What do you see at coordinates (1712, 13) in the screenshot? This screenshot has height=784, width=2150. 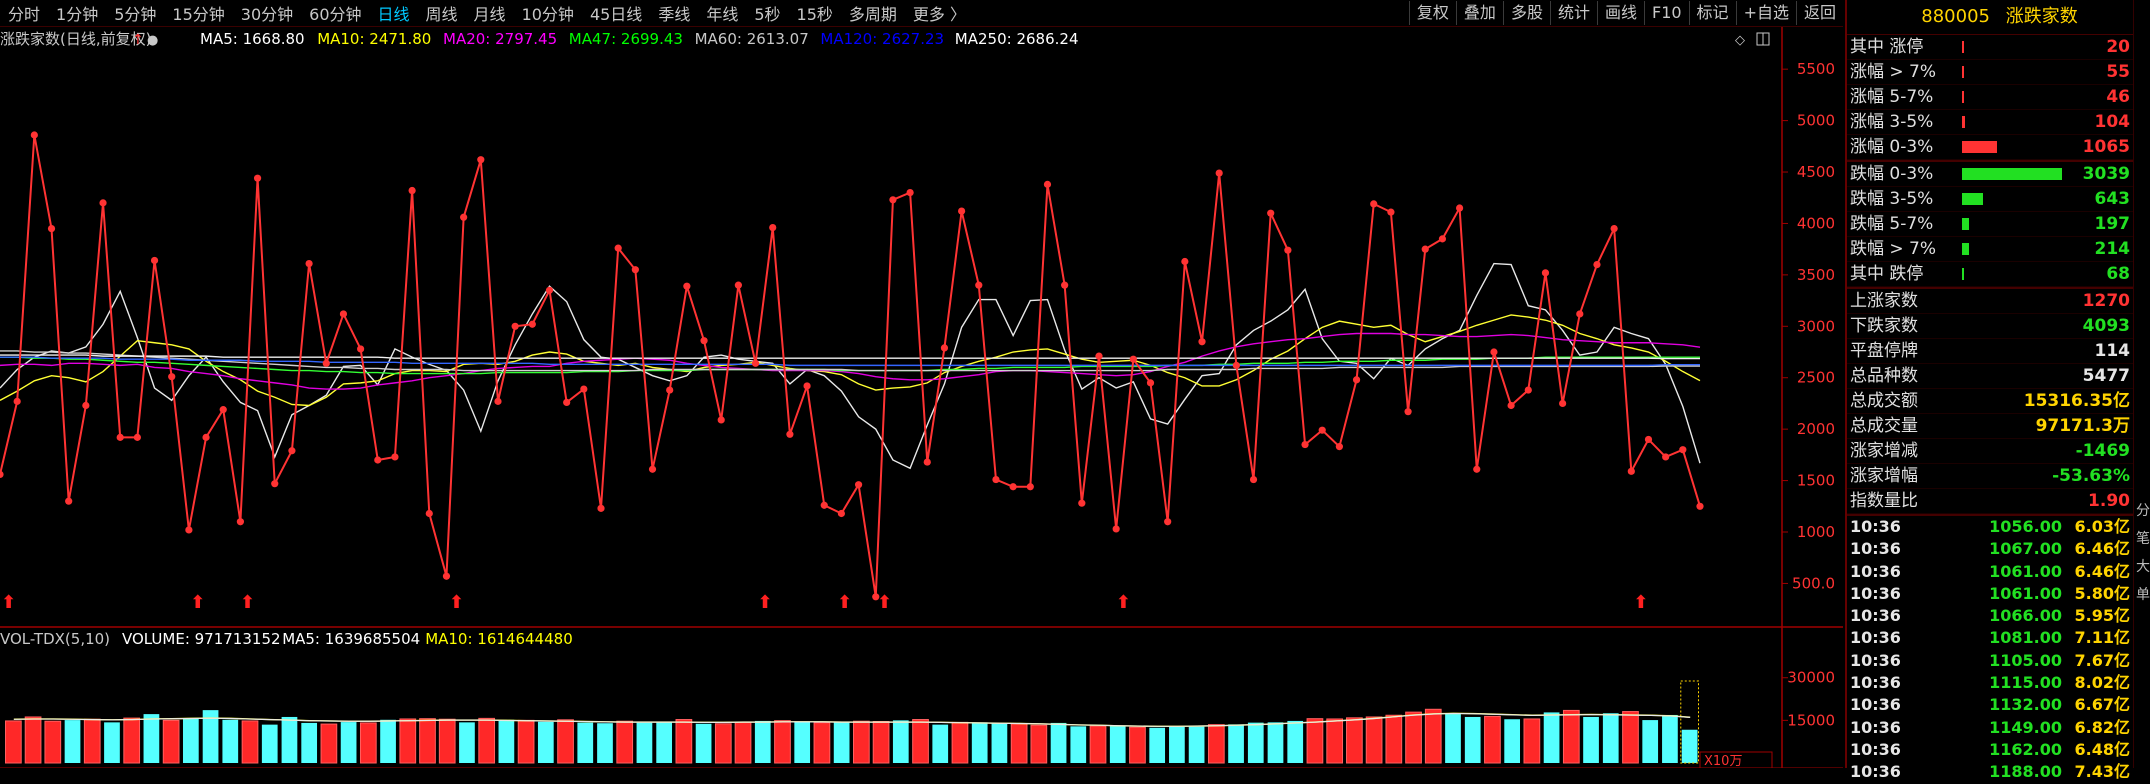 I see `tool-button: 标记` at bounding box center [1712, 13].